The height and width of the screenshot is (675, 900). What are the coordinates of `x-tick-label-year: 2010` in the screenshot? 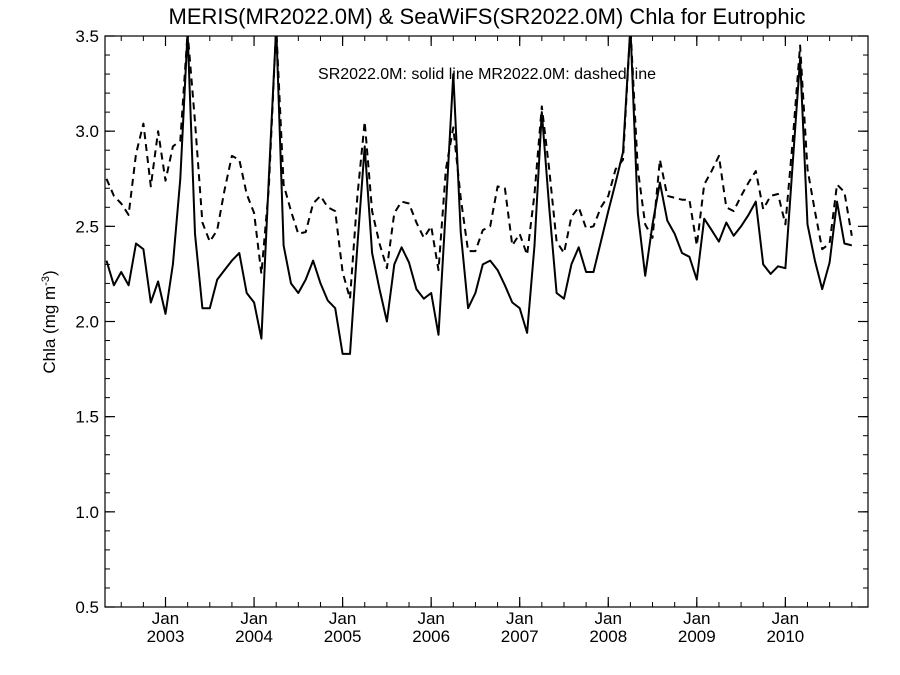 It's located at (785, 636).